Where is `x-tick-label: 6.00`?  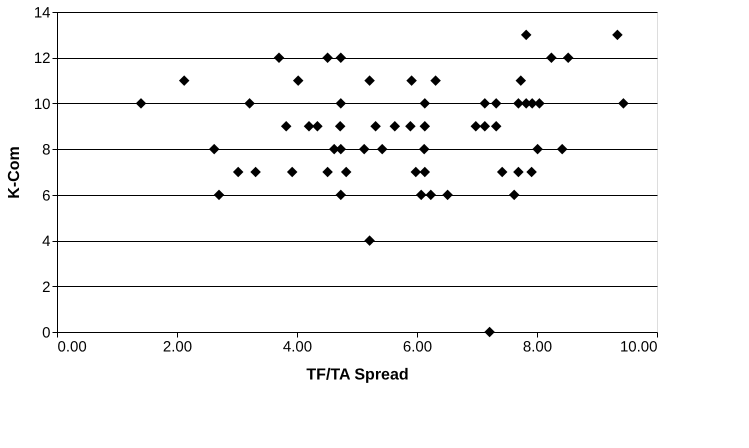
x-tick-label: 6.00 is located at coordinates (417, 347).